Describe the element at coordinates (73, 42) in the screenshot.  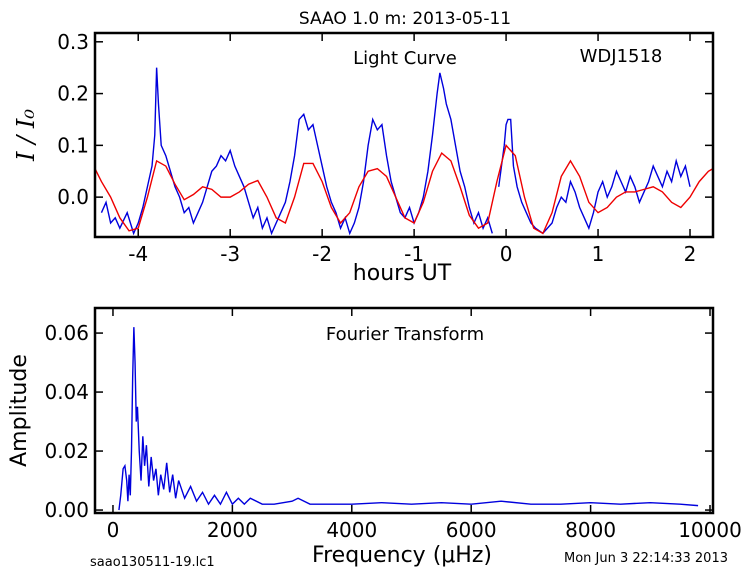
I see `y-tick-label: 0.3` at that location.